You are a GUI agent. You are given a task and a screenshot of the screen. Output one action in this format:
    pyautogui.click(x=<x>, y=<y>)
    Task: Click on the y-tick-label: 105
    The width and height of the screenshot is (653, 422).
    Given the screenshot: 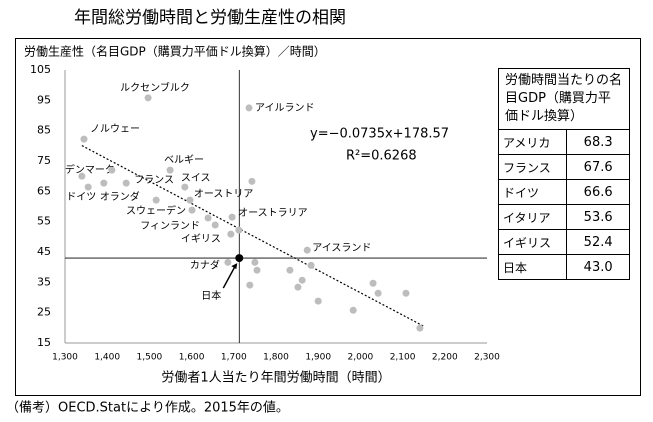 What is the action you would take?
    pyautogui.click(x=40, y=69)
    